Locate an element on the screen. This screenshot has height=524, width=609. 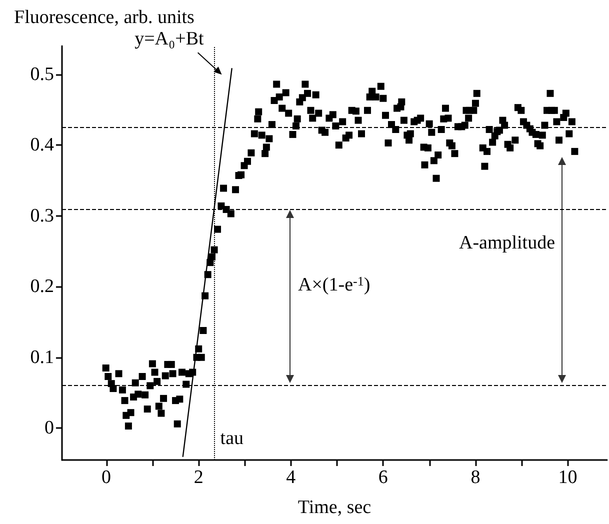
x-axis-title: Time, sec is located at coordinates (335, 507).